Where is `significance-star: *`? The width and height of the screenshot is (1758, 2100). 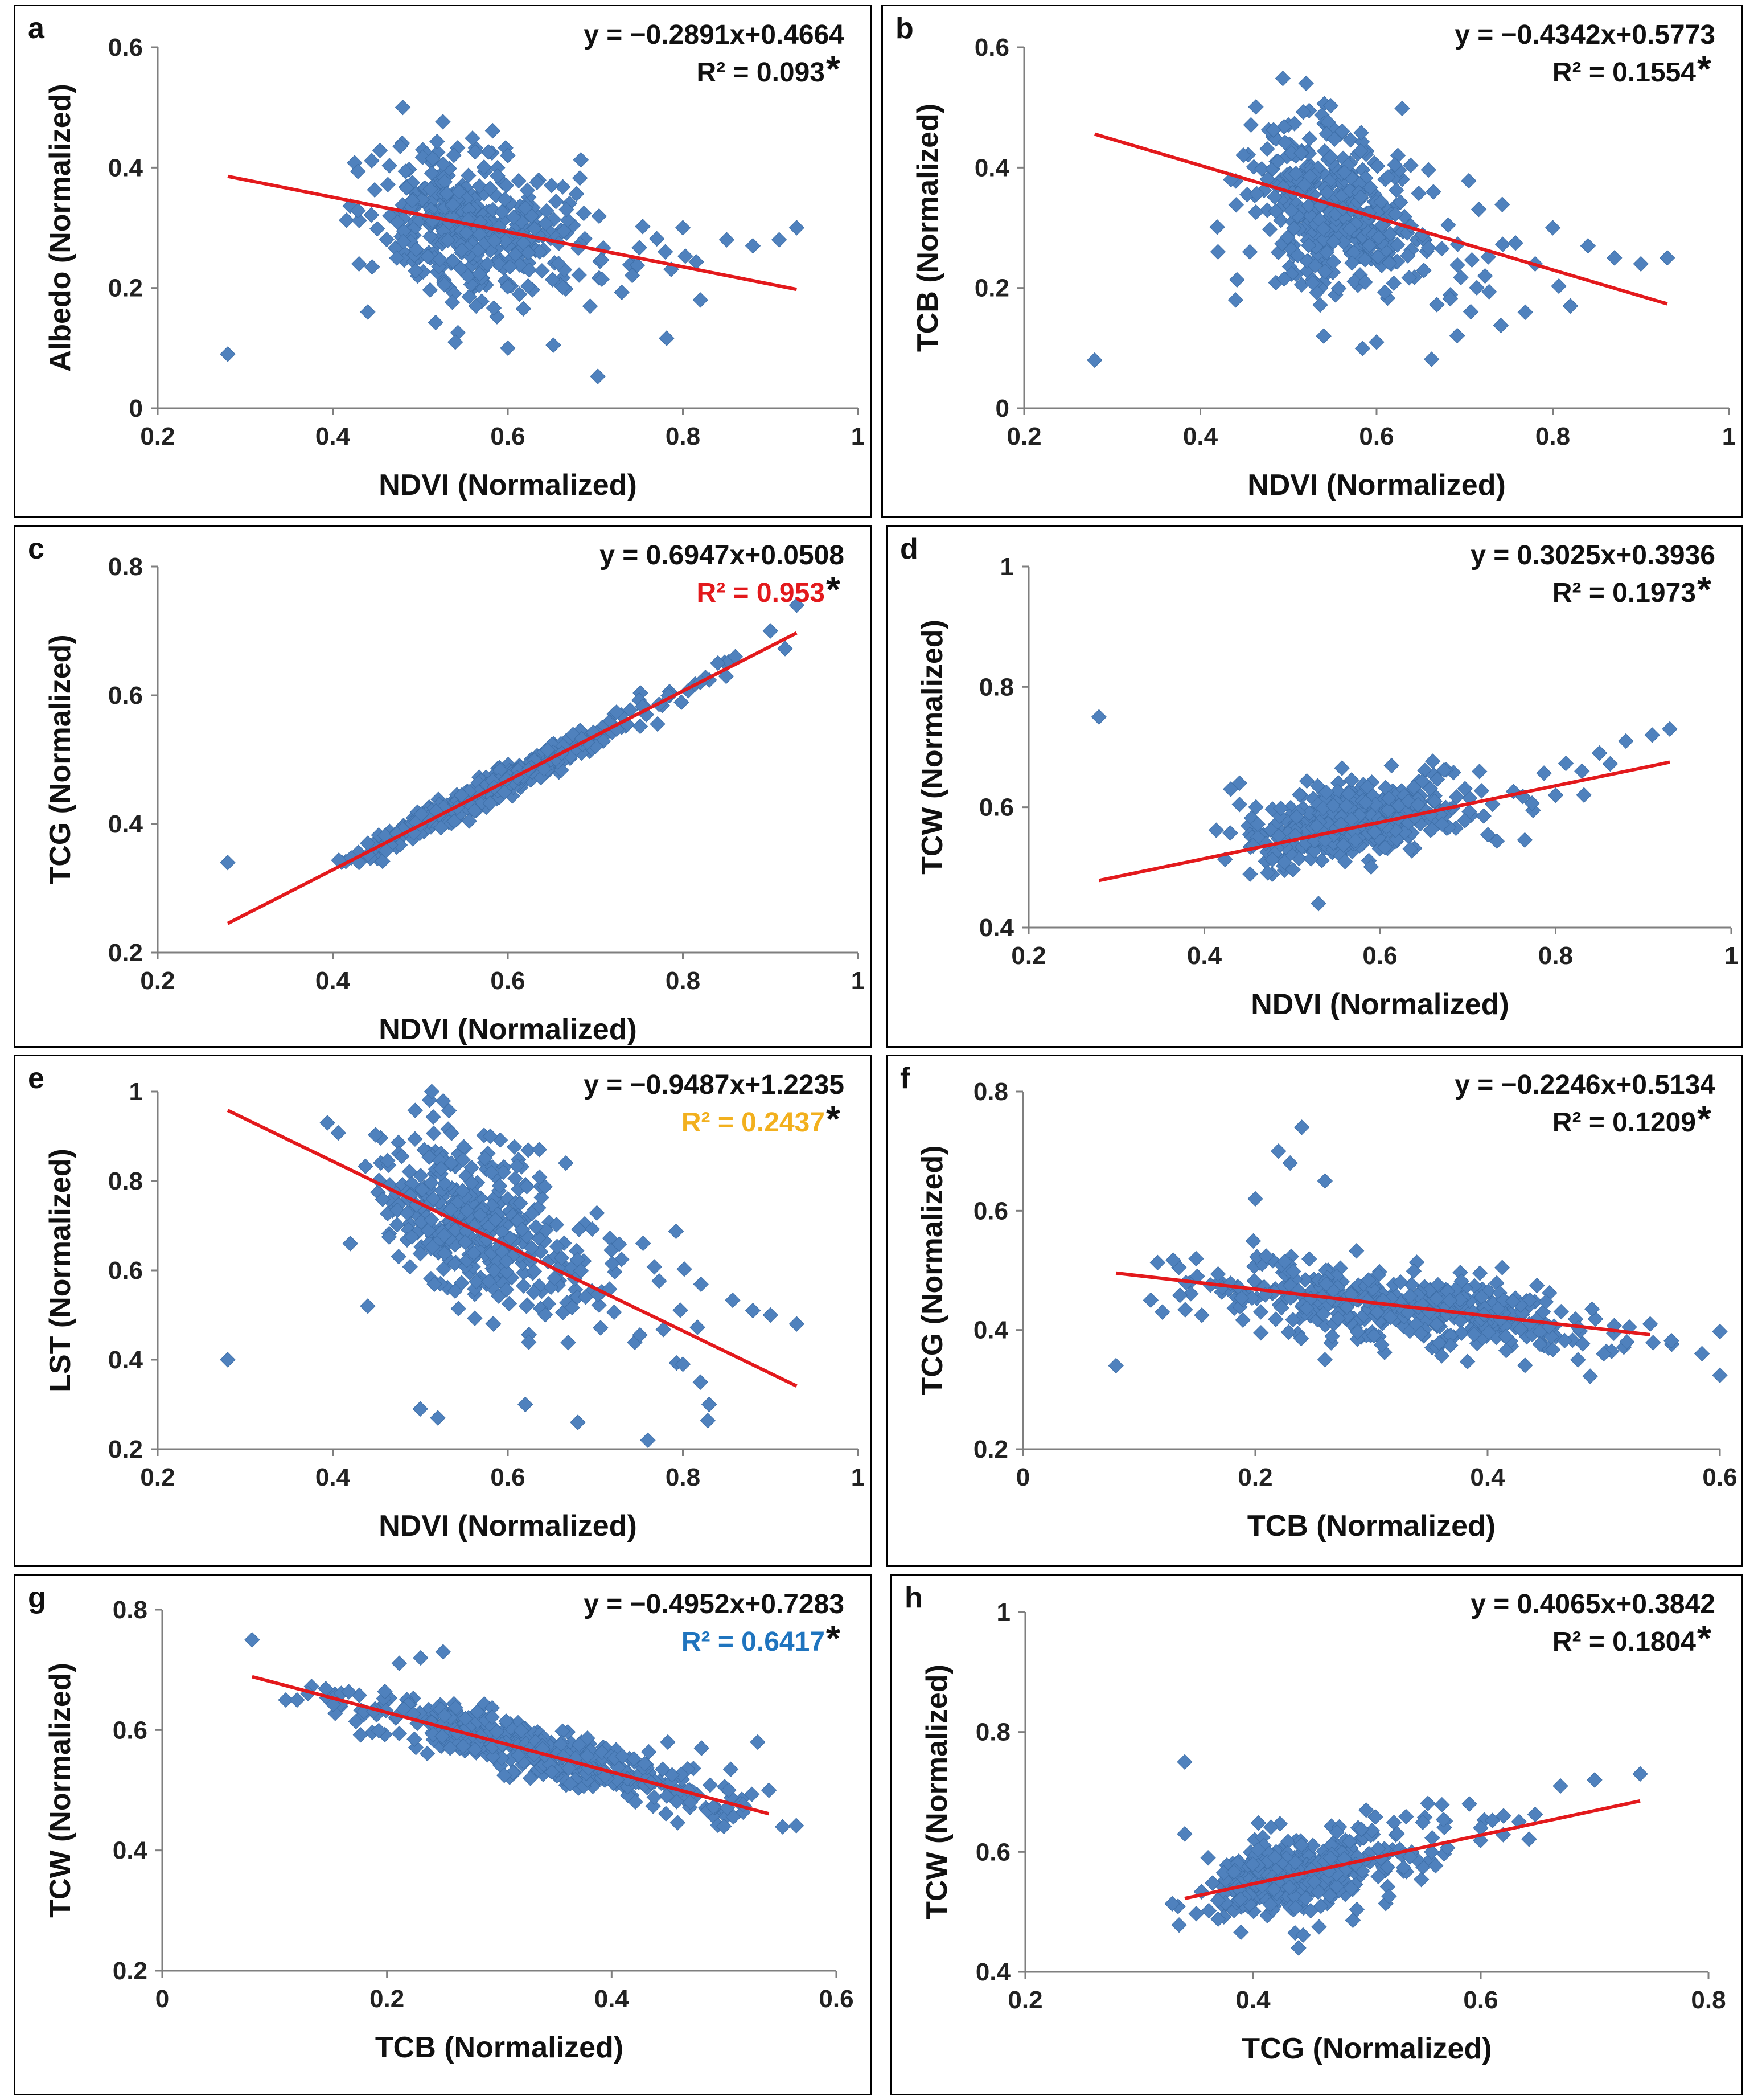 significance-star: * is located at coordinates (833, 1638).